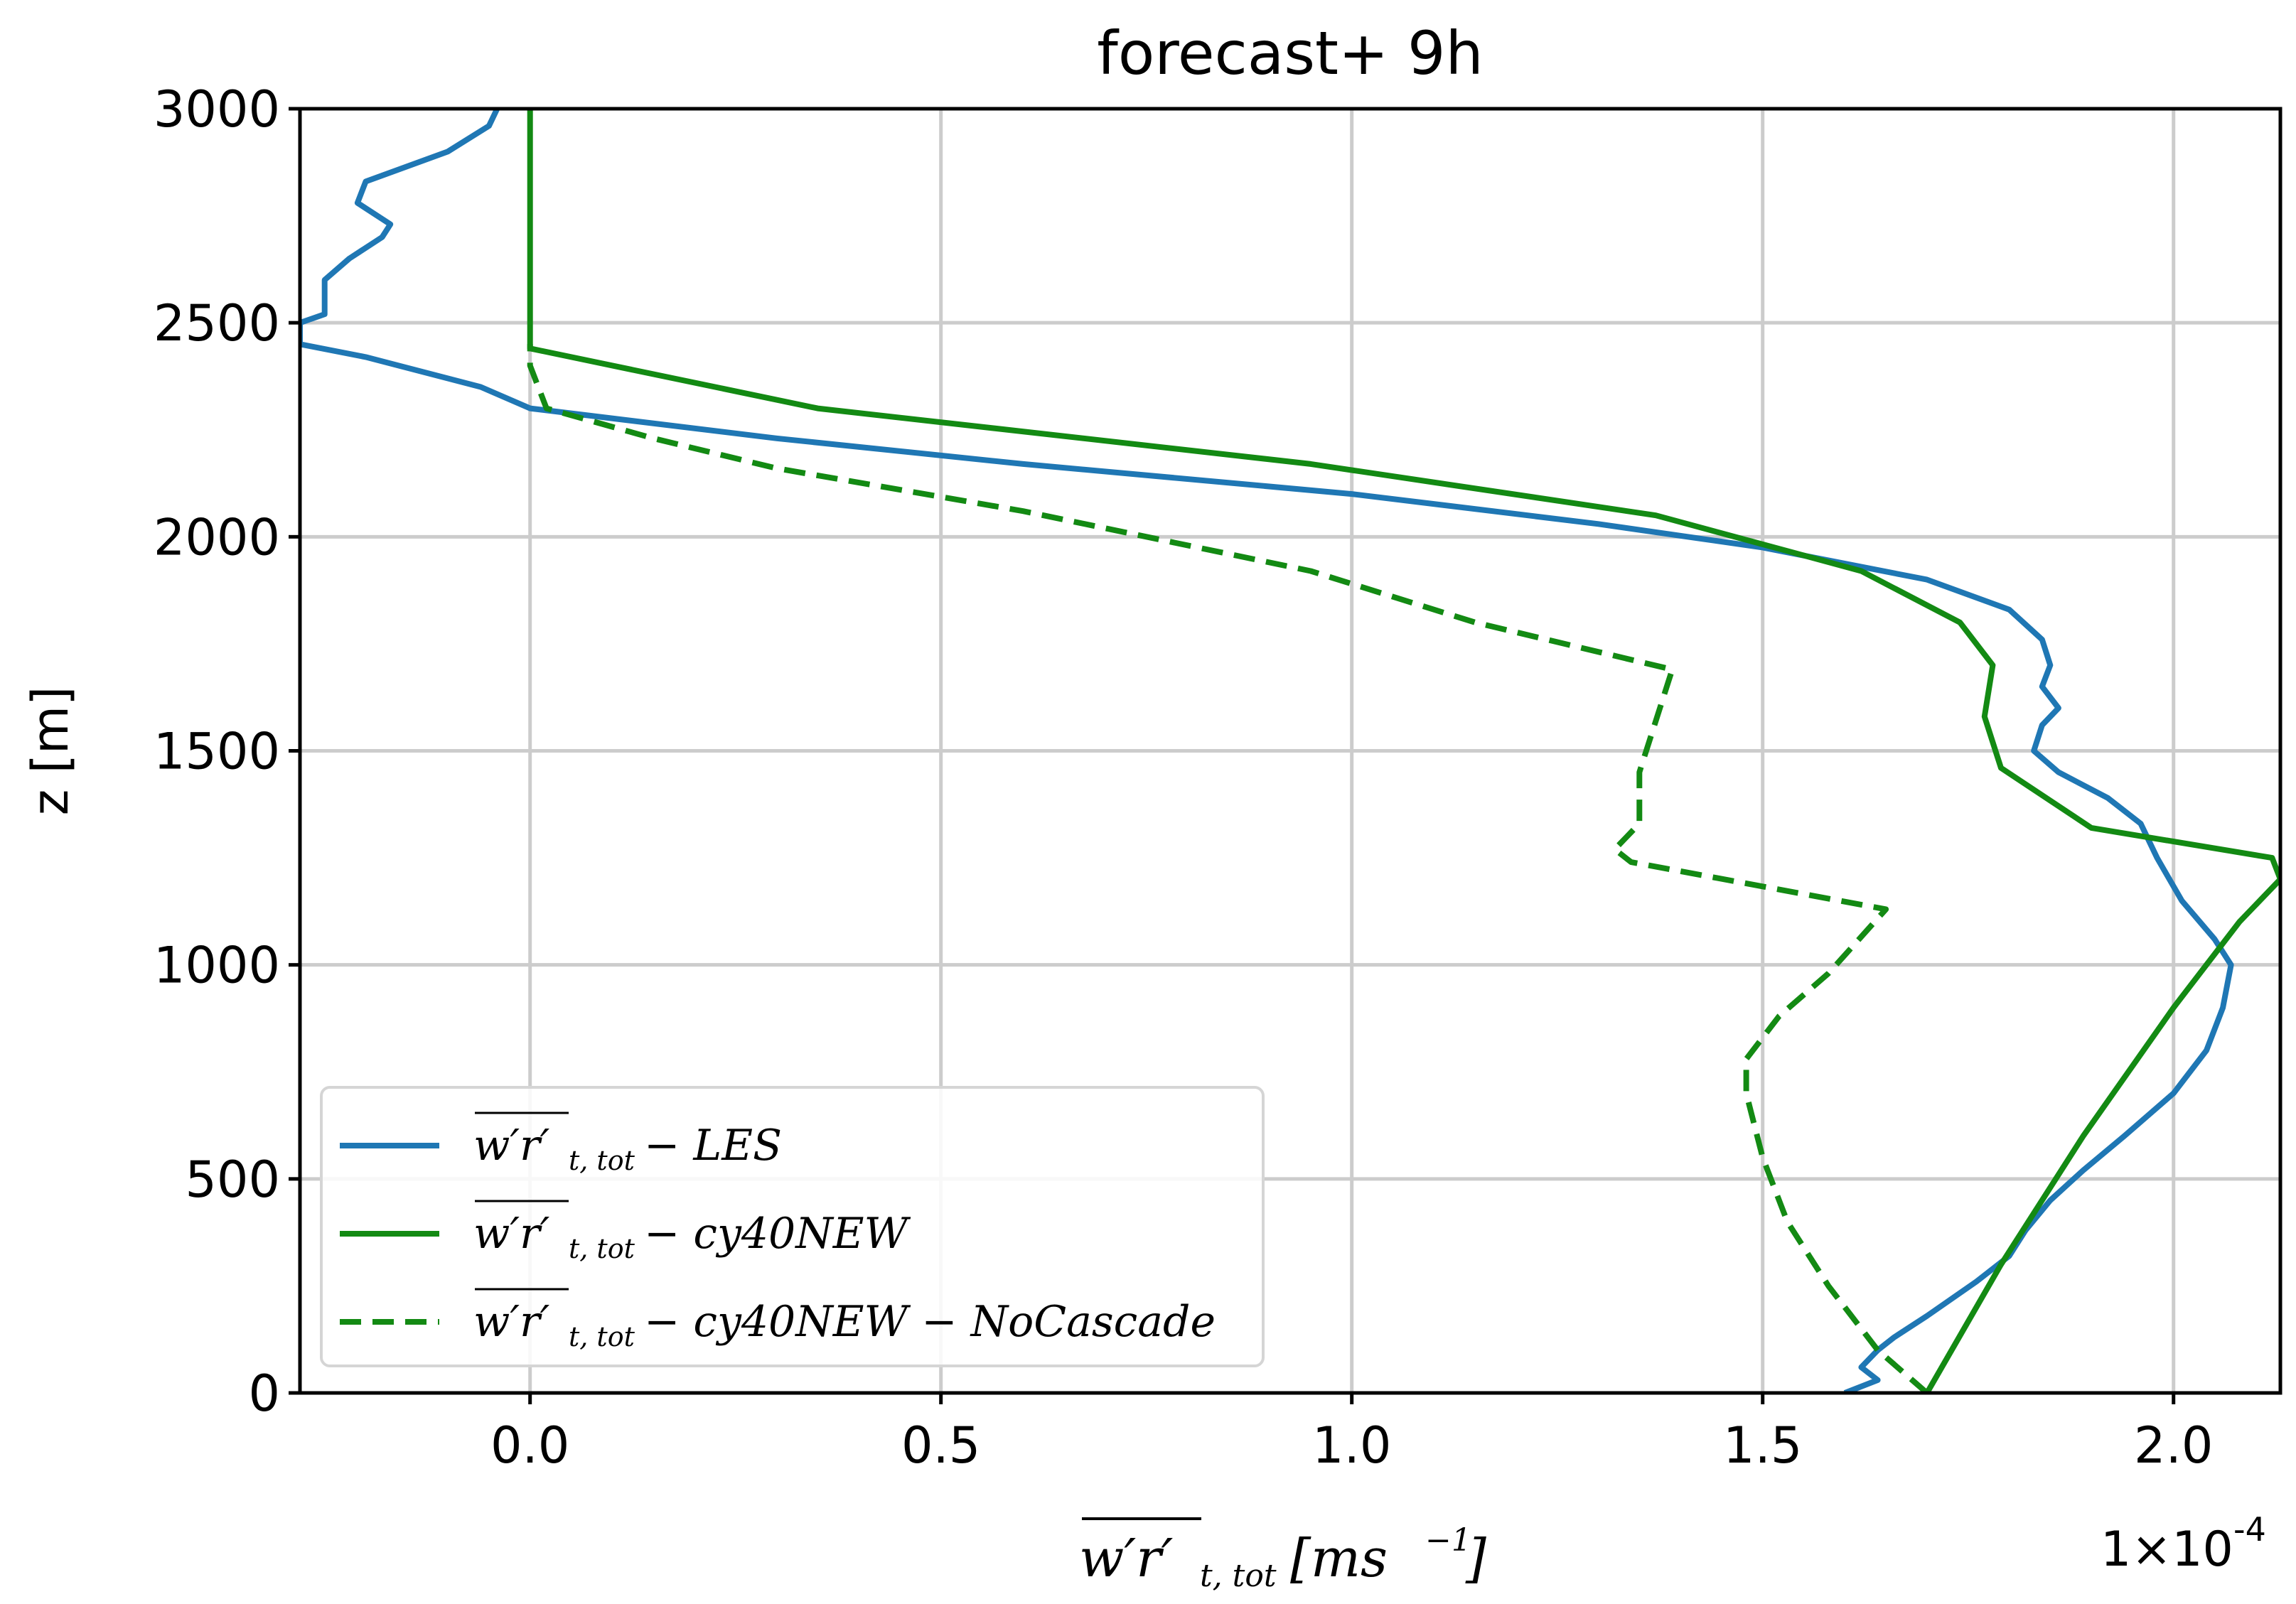 Image resolution: width=2296 pixels, height=1604 pixels. Describe the element at coordinates (1762, 1445) in the screenshot. I see `x-tick-label: 1.5` at that location.